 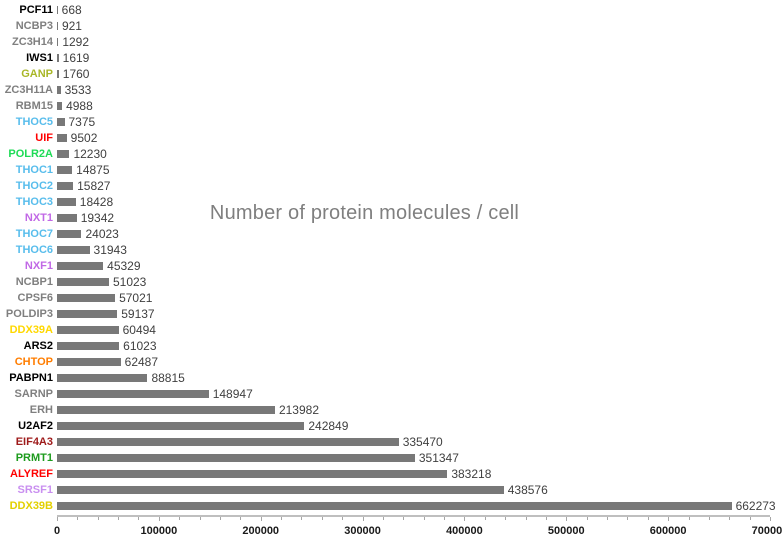 I want to click on value-label: 62487, so click(x=141, y=362).